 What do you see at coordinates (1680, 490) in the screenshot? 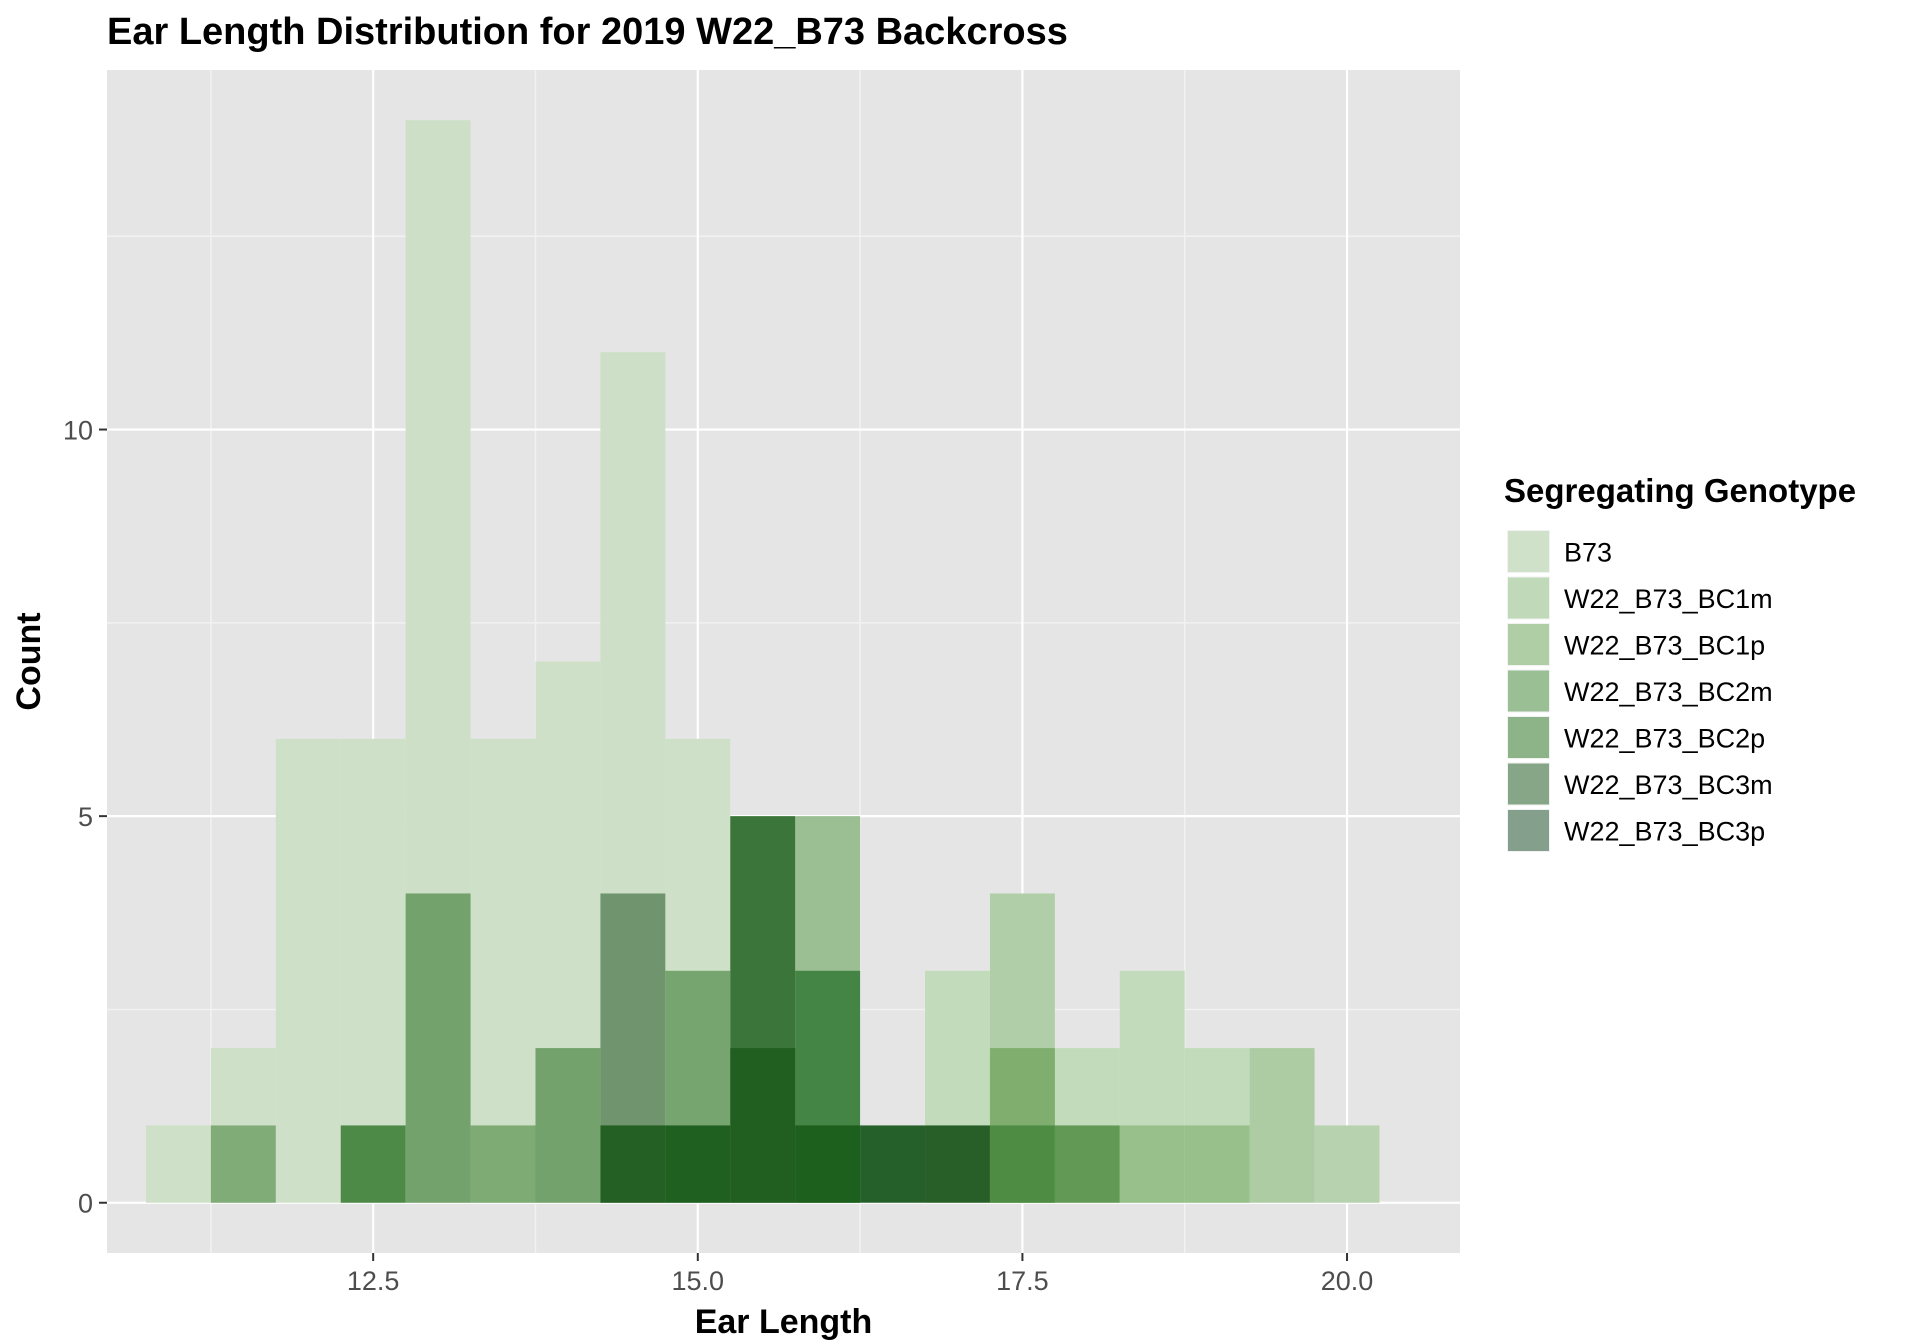
I see `legend-title: Segregating Genotype` at bounding box center [1680, 490].